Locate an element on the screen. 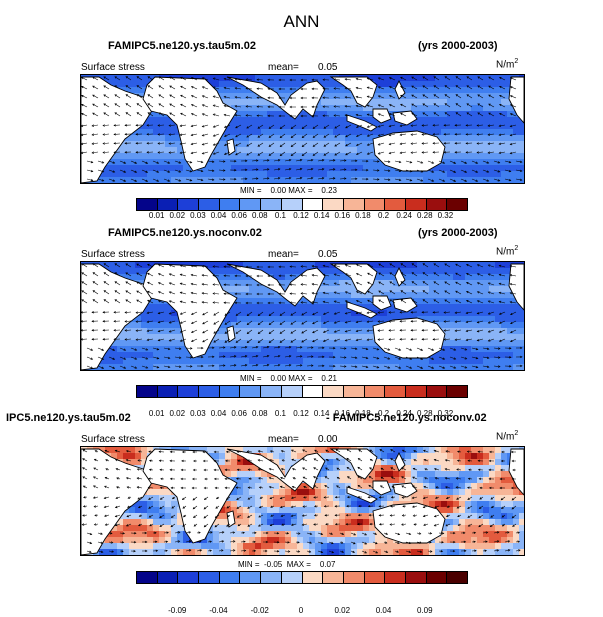  panel1-units: N/m2 is located at coordinates (507, 64).